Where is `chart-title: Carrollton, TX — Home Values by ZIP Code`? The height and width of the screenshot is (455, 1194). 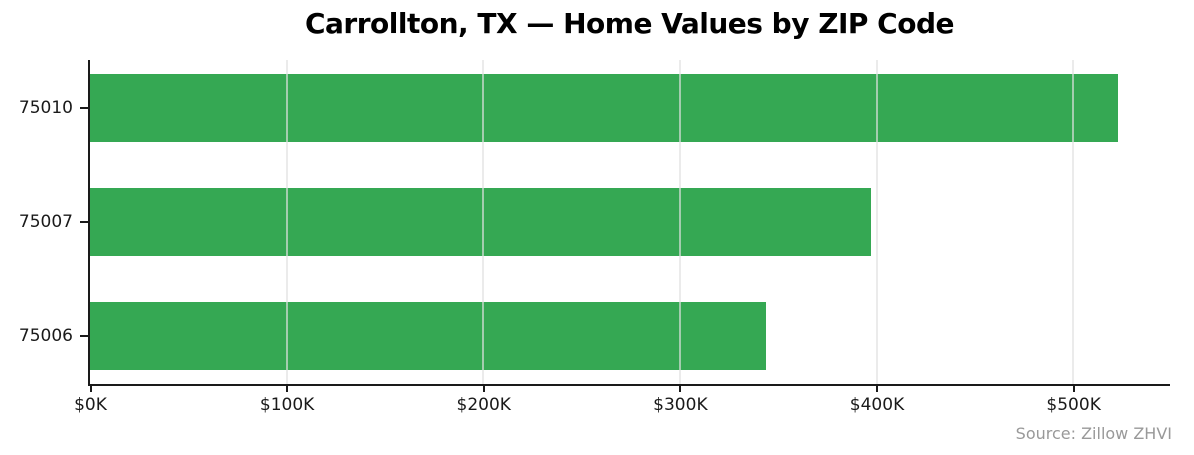 chart-title: Carrollton, TX — Home Values by ZIP Code is located at coordinates (629, 23).